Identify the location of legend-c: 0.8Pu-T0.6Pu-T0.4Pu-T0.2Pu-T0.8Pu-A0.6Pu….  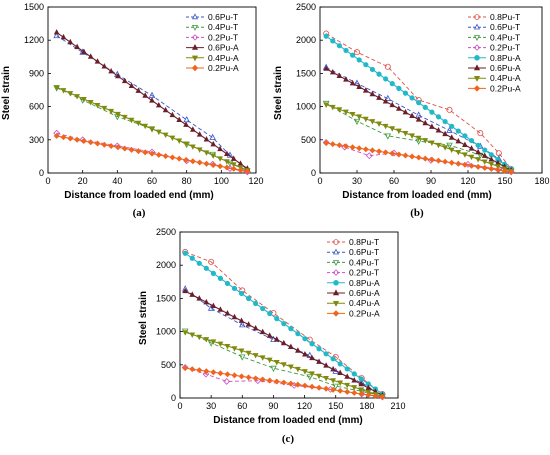
(353, 277).